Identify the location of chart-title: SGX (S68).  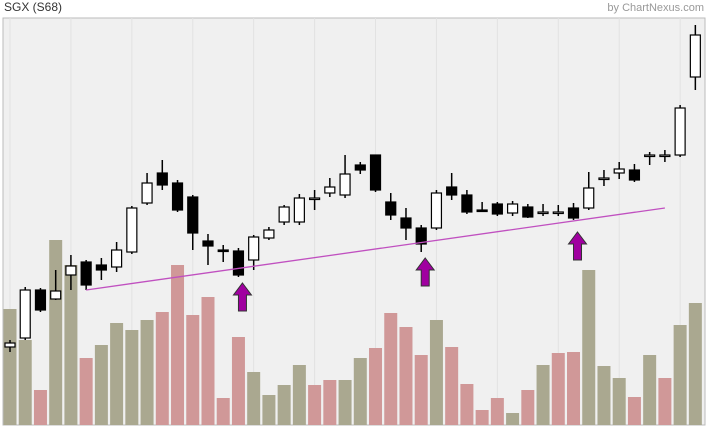
(33, 7).